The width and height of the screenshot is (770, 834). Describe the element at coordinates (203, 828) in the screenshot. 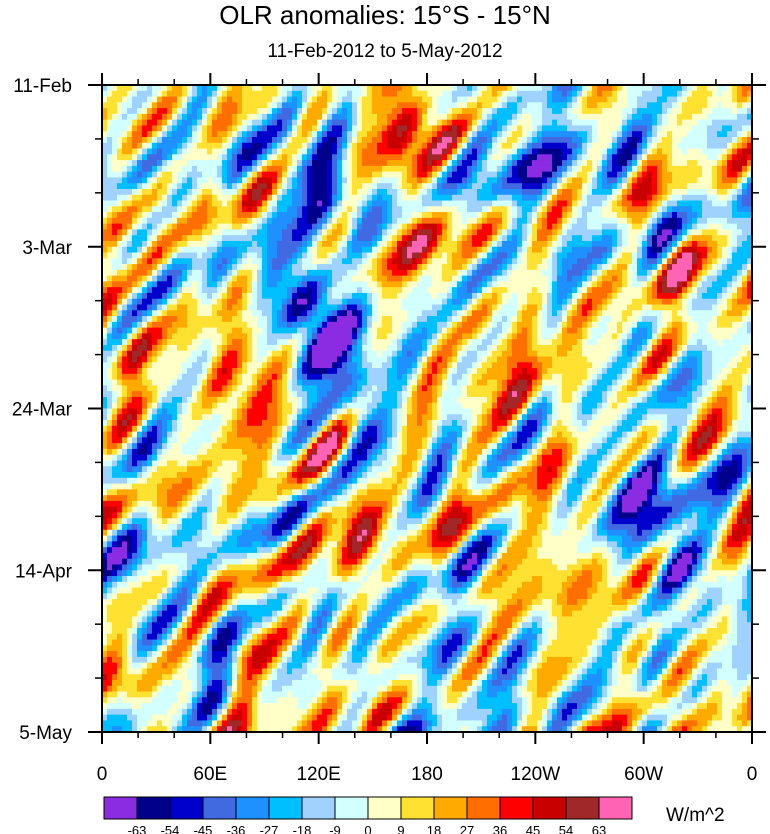

I see `colorbar-label: -45` at that location.